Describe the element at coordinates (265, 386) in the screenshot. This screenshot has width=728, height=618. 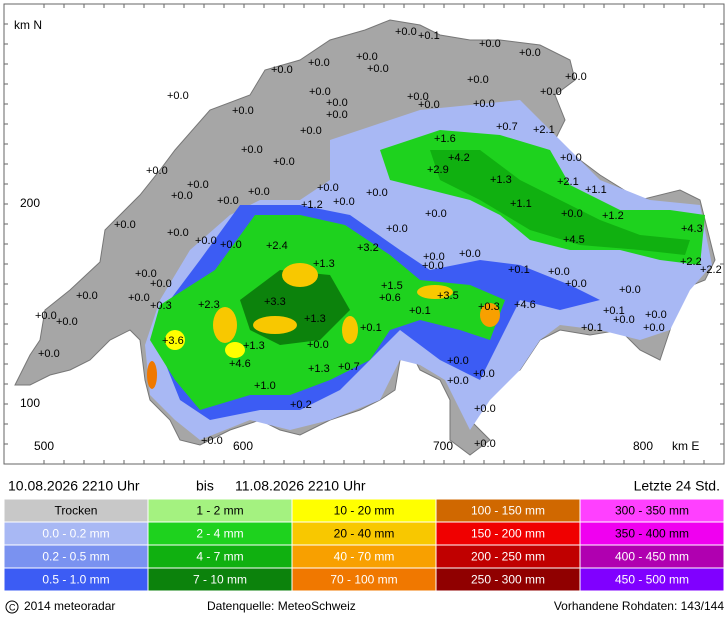
I see `station-value: +1.0` at that location.